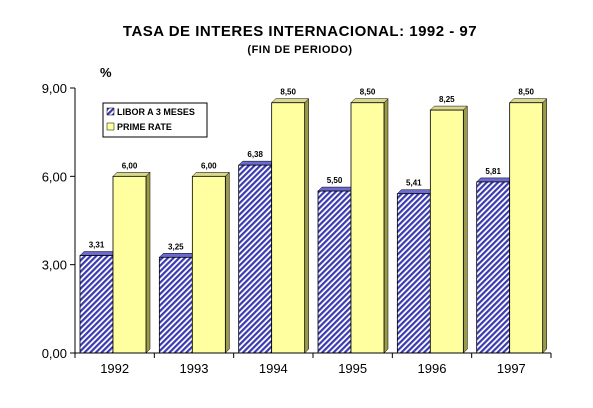 This screenshot has width=593, height=408. Describe the element at coordinates (144, 127) in the screenshot. I see `legend-label-prime: PRIME RATE` at that location.